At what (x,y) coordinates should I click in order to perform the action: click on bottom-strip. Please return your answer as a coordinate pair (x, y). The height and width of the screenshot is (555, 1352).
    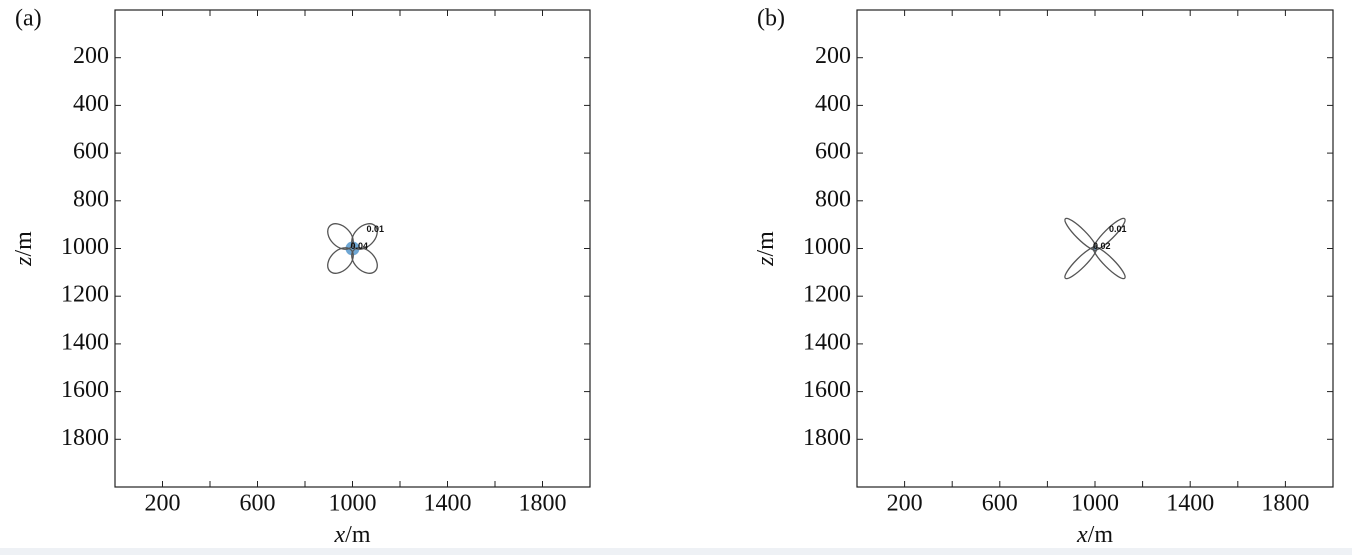
    Looking at the image, I should click on (676, 551).